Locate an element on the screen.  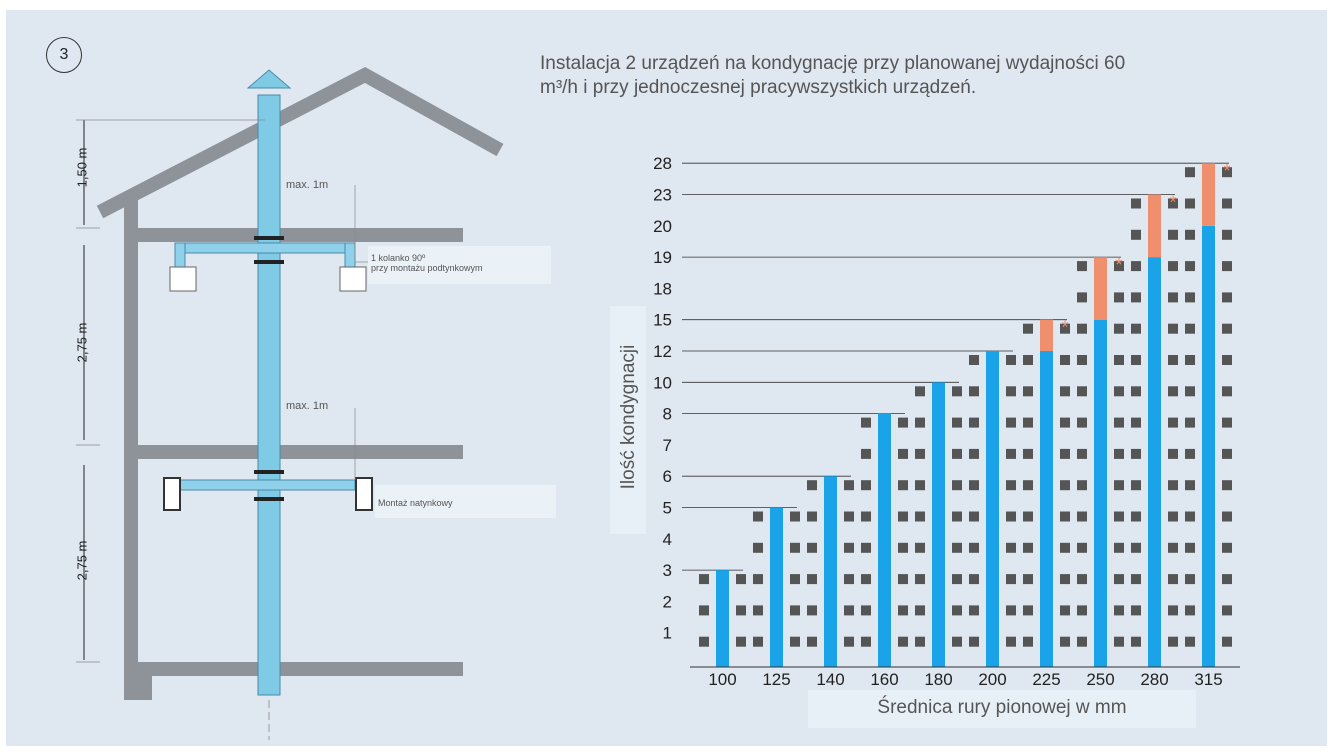
roof is located at coordinates (300, 143).